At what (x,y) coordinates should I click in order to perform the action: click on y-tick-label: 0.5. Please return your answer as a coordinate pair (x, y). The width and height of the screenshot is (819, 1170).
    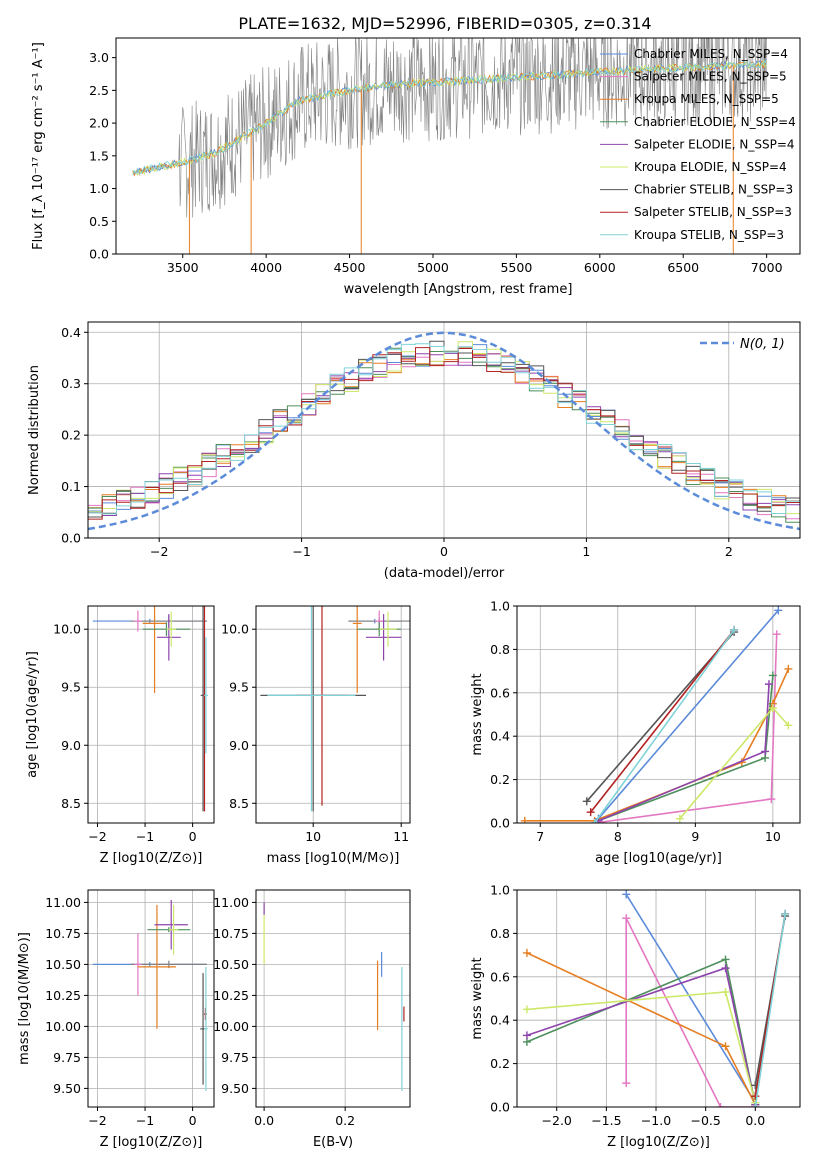
    Looking at the image, I should click on (99, 221).